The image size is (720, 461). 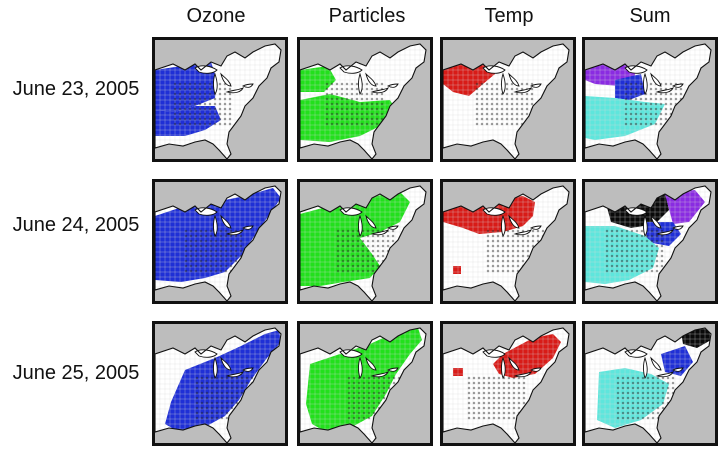 I want to click on exceedance-region-particles, so click(x=318, y=79).